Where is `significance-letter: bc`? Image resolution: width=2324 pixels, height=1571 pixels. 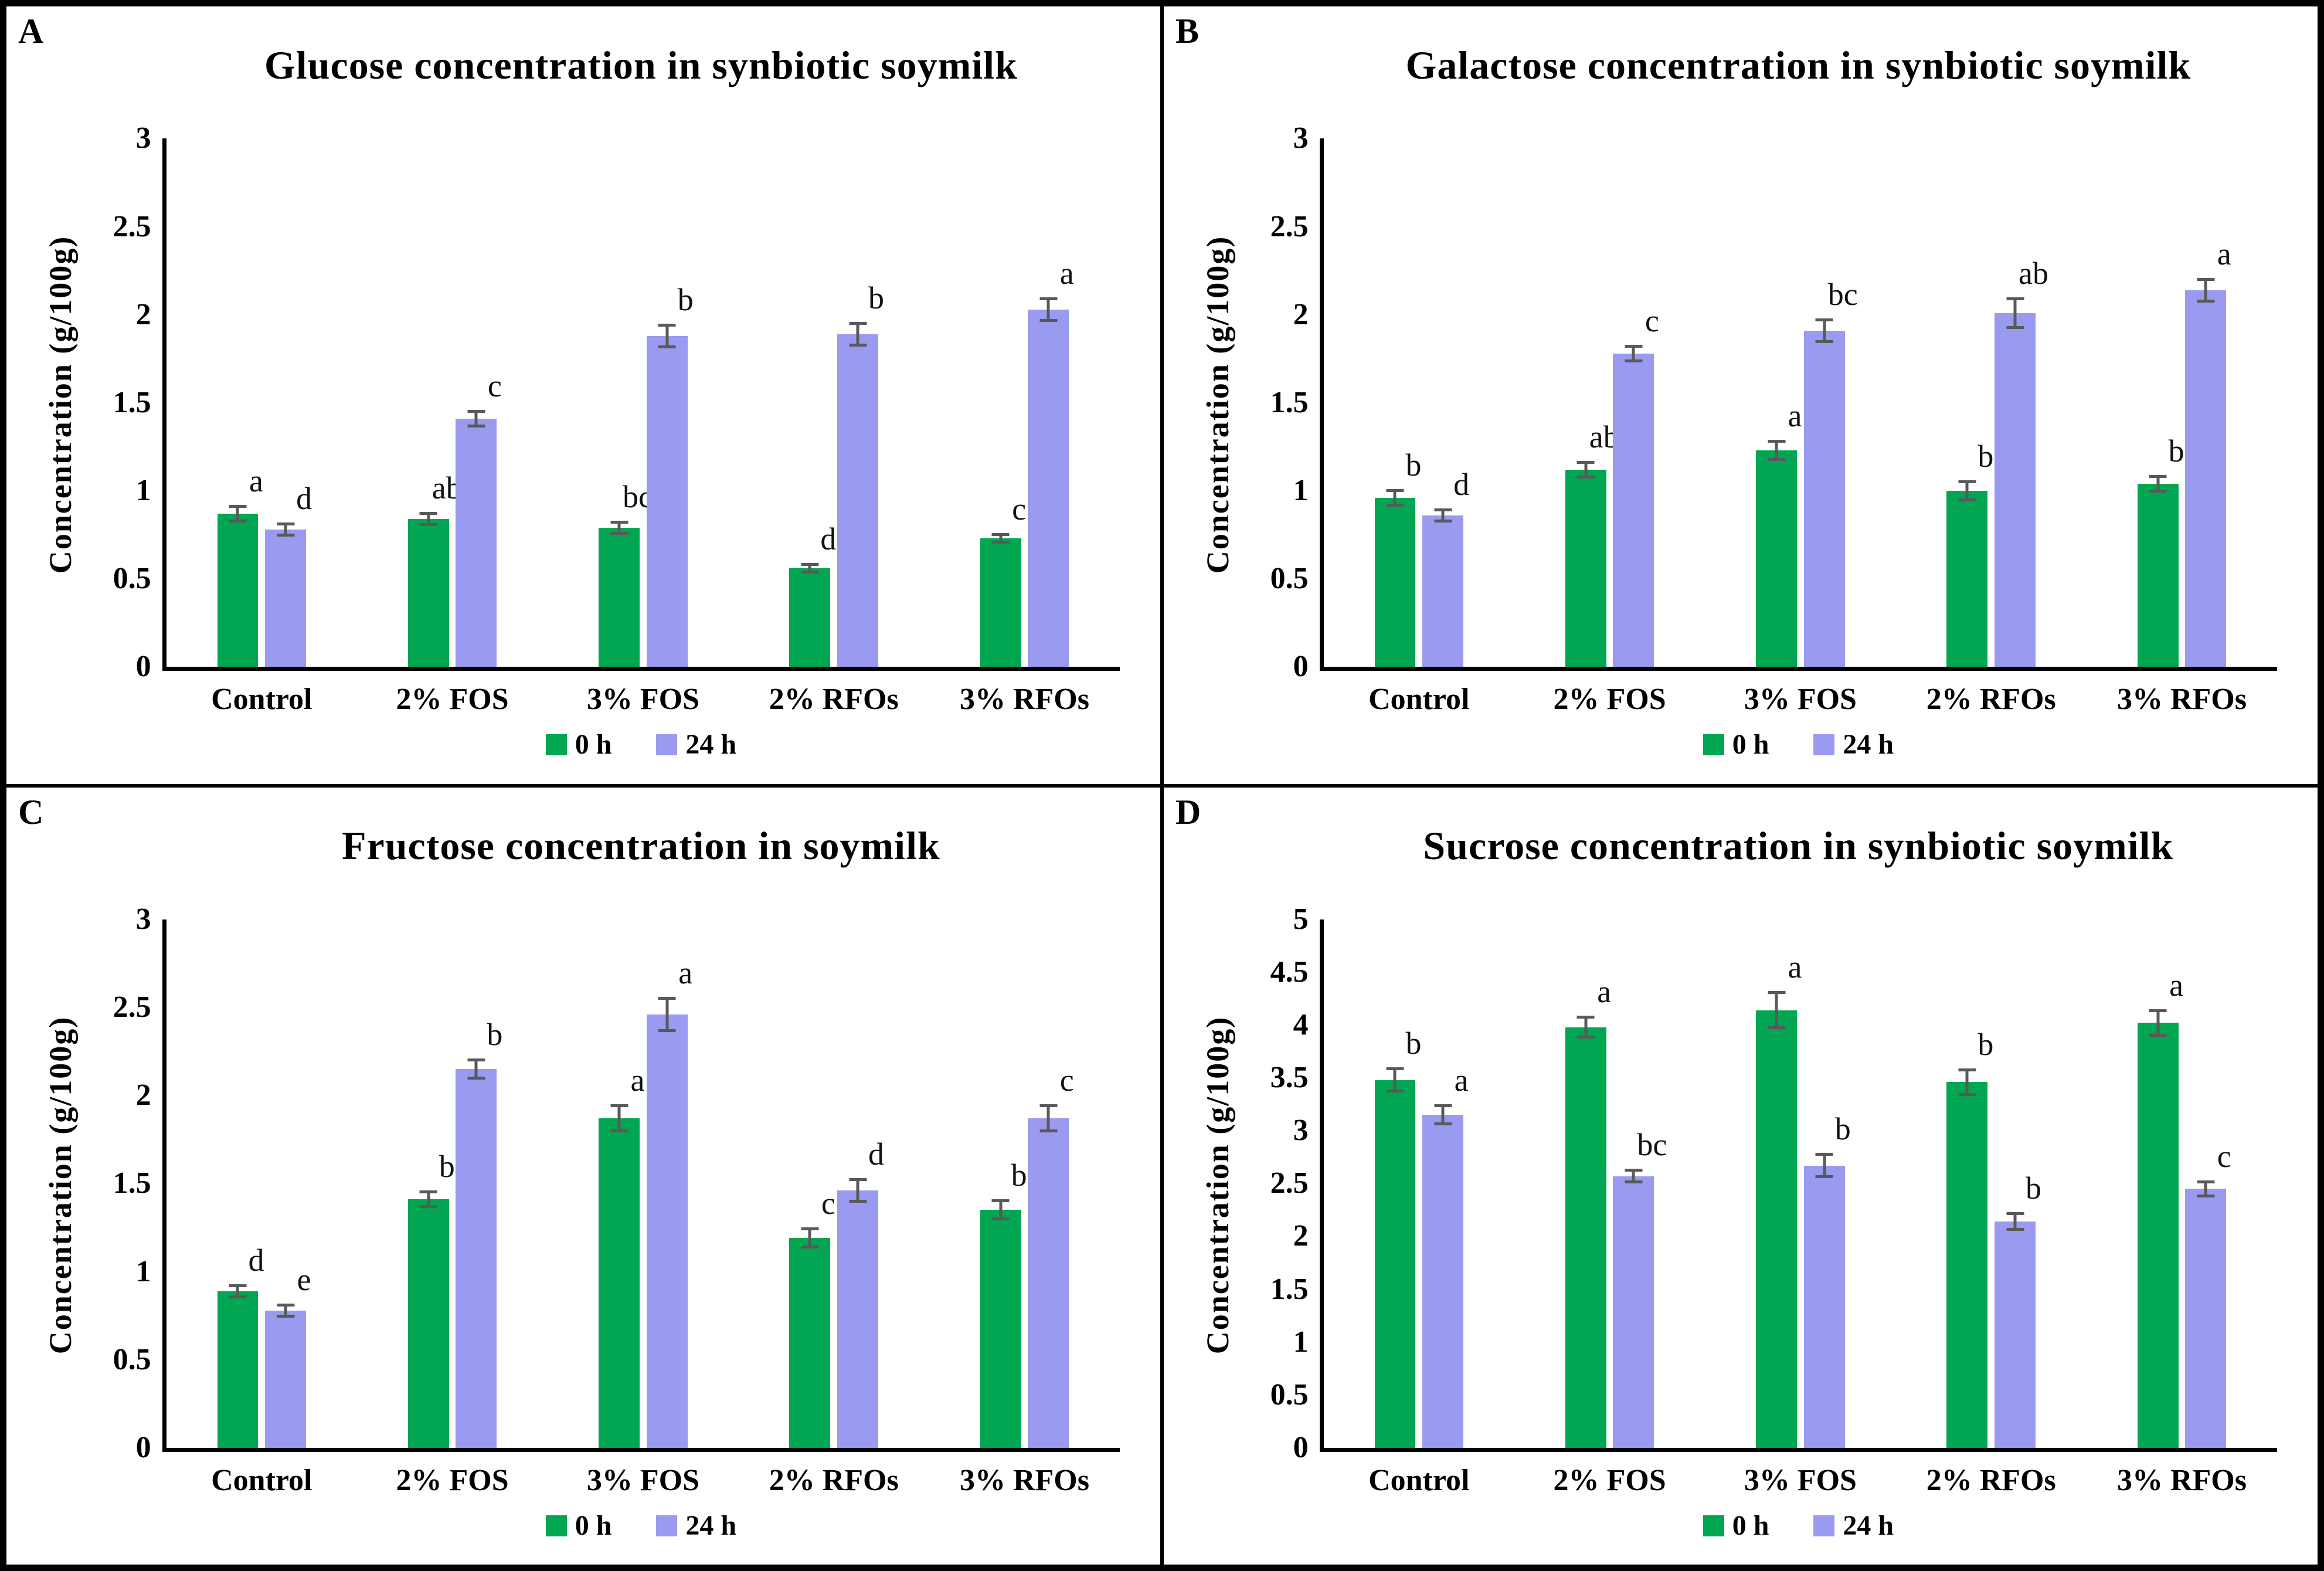
significance-letter: bc is located at coordinates (1652, 1145).